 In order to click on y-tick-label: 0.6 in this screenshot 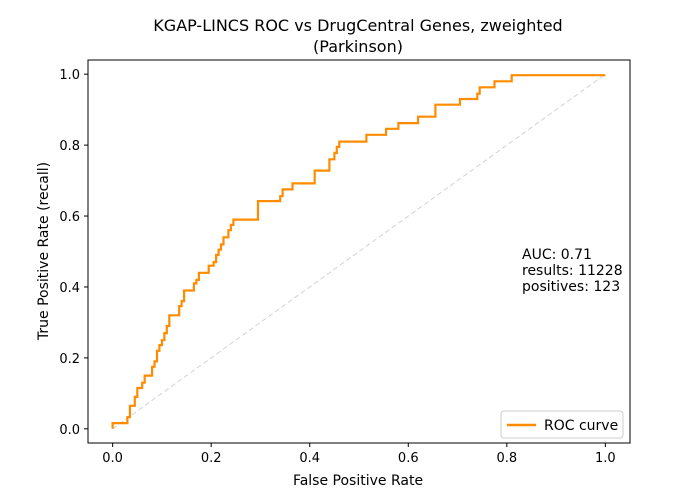, I will do `click(69, 217)`.